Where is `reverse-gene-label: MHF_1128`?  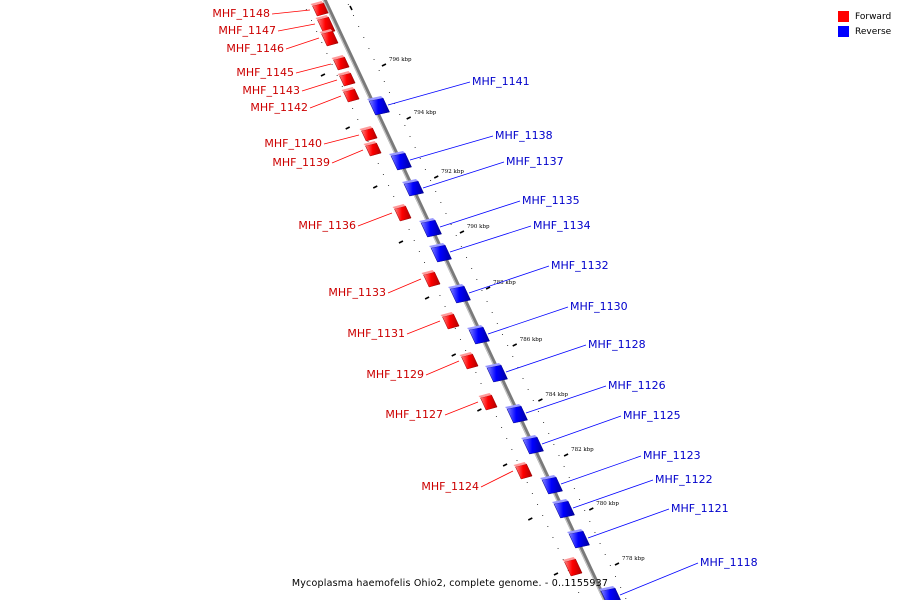
reverse-gene-label: MHF_1128 is located at coordinates (617, 344).